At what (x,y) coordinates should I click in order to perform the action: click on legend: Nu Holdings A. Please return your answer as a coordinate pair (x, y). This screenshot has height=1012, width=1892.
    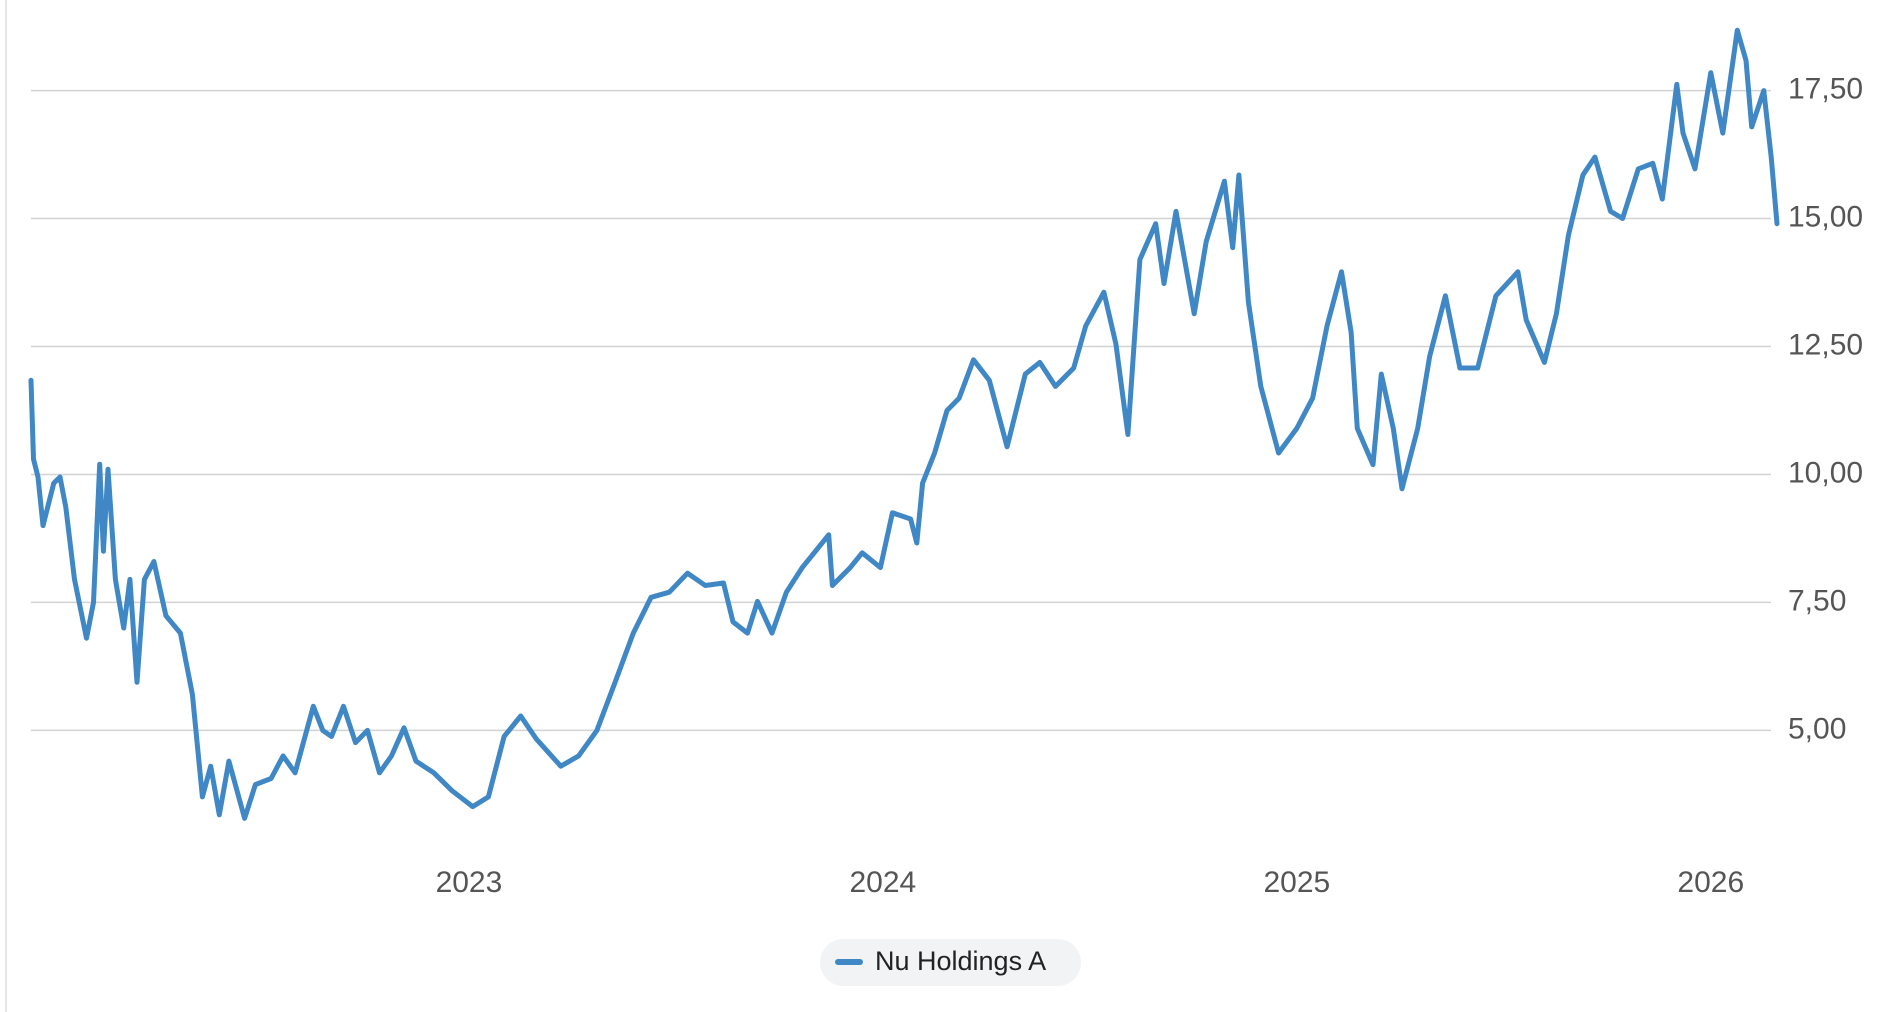
    Looking at the image, I should click on (950, 962).